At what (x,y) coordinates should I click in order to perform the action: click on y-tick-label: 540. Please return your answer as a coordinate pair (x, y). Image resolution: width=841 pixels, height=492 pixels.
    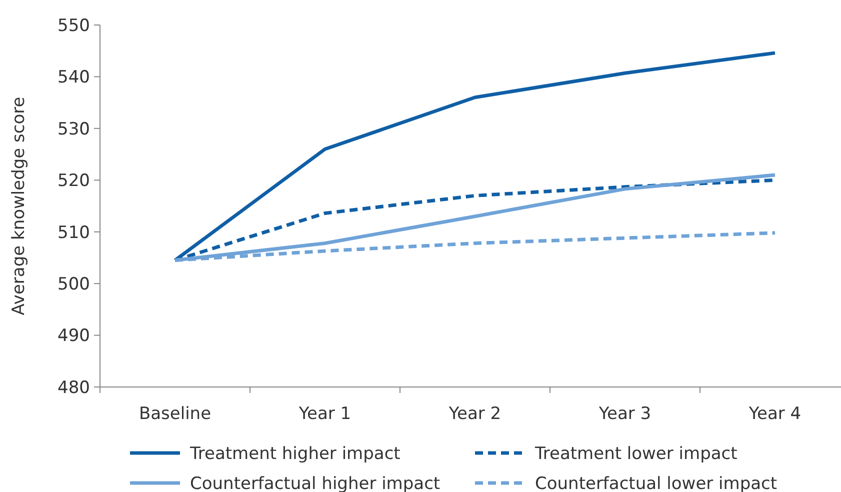
    Looking at the image, I should click on (74, 78).